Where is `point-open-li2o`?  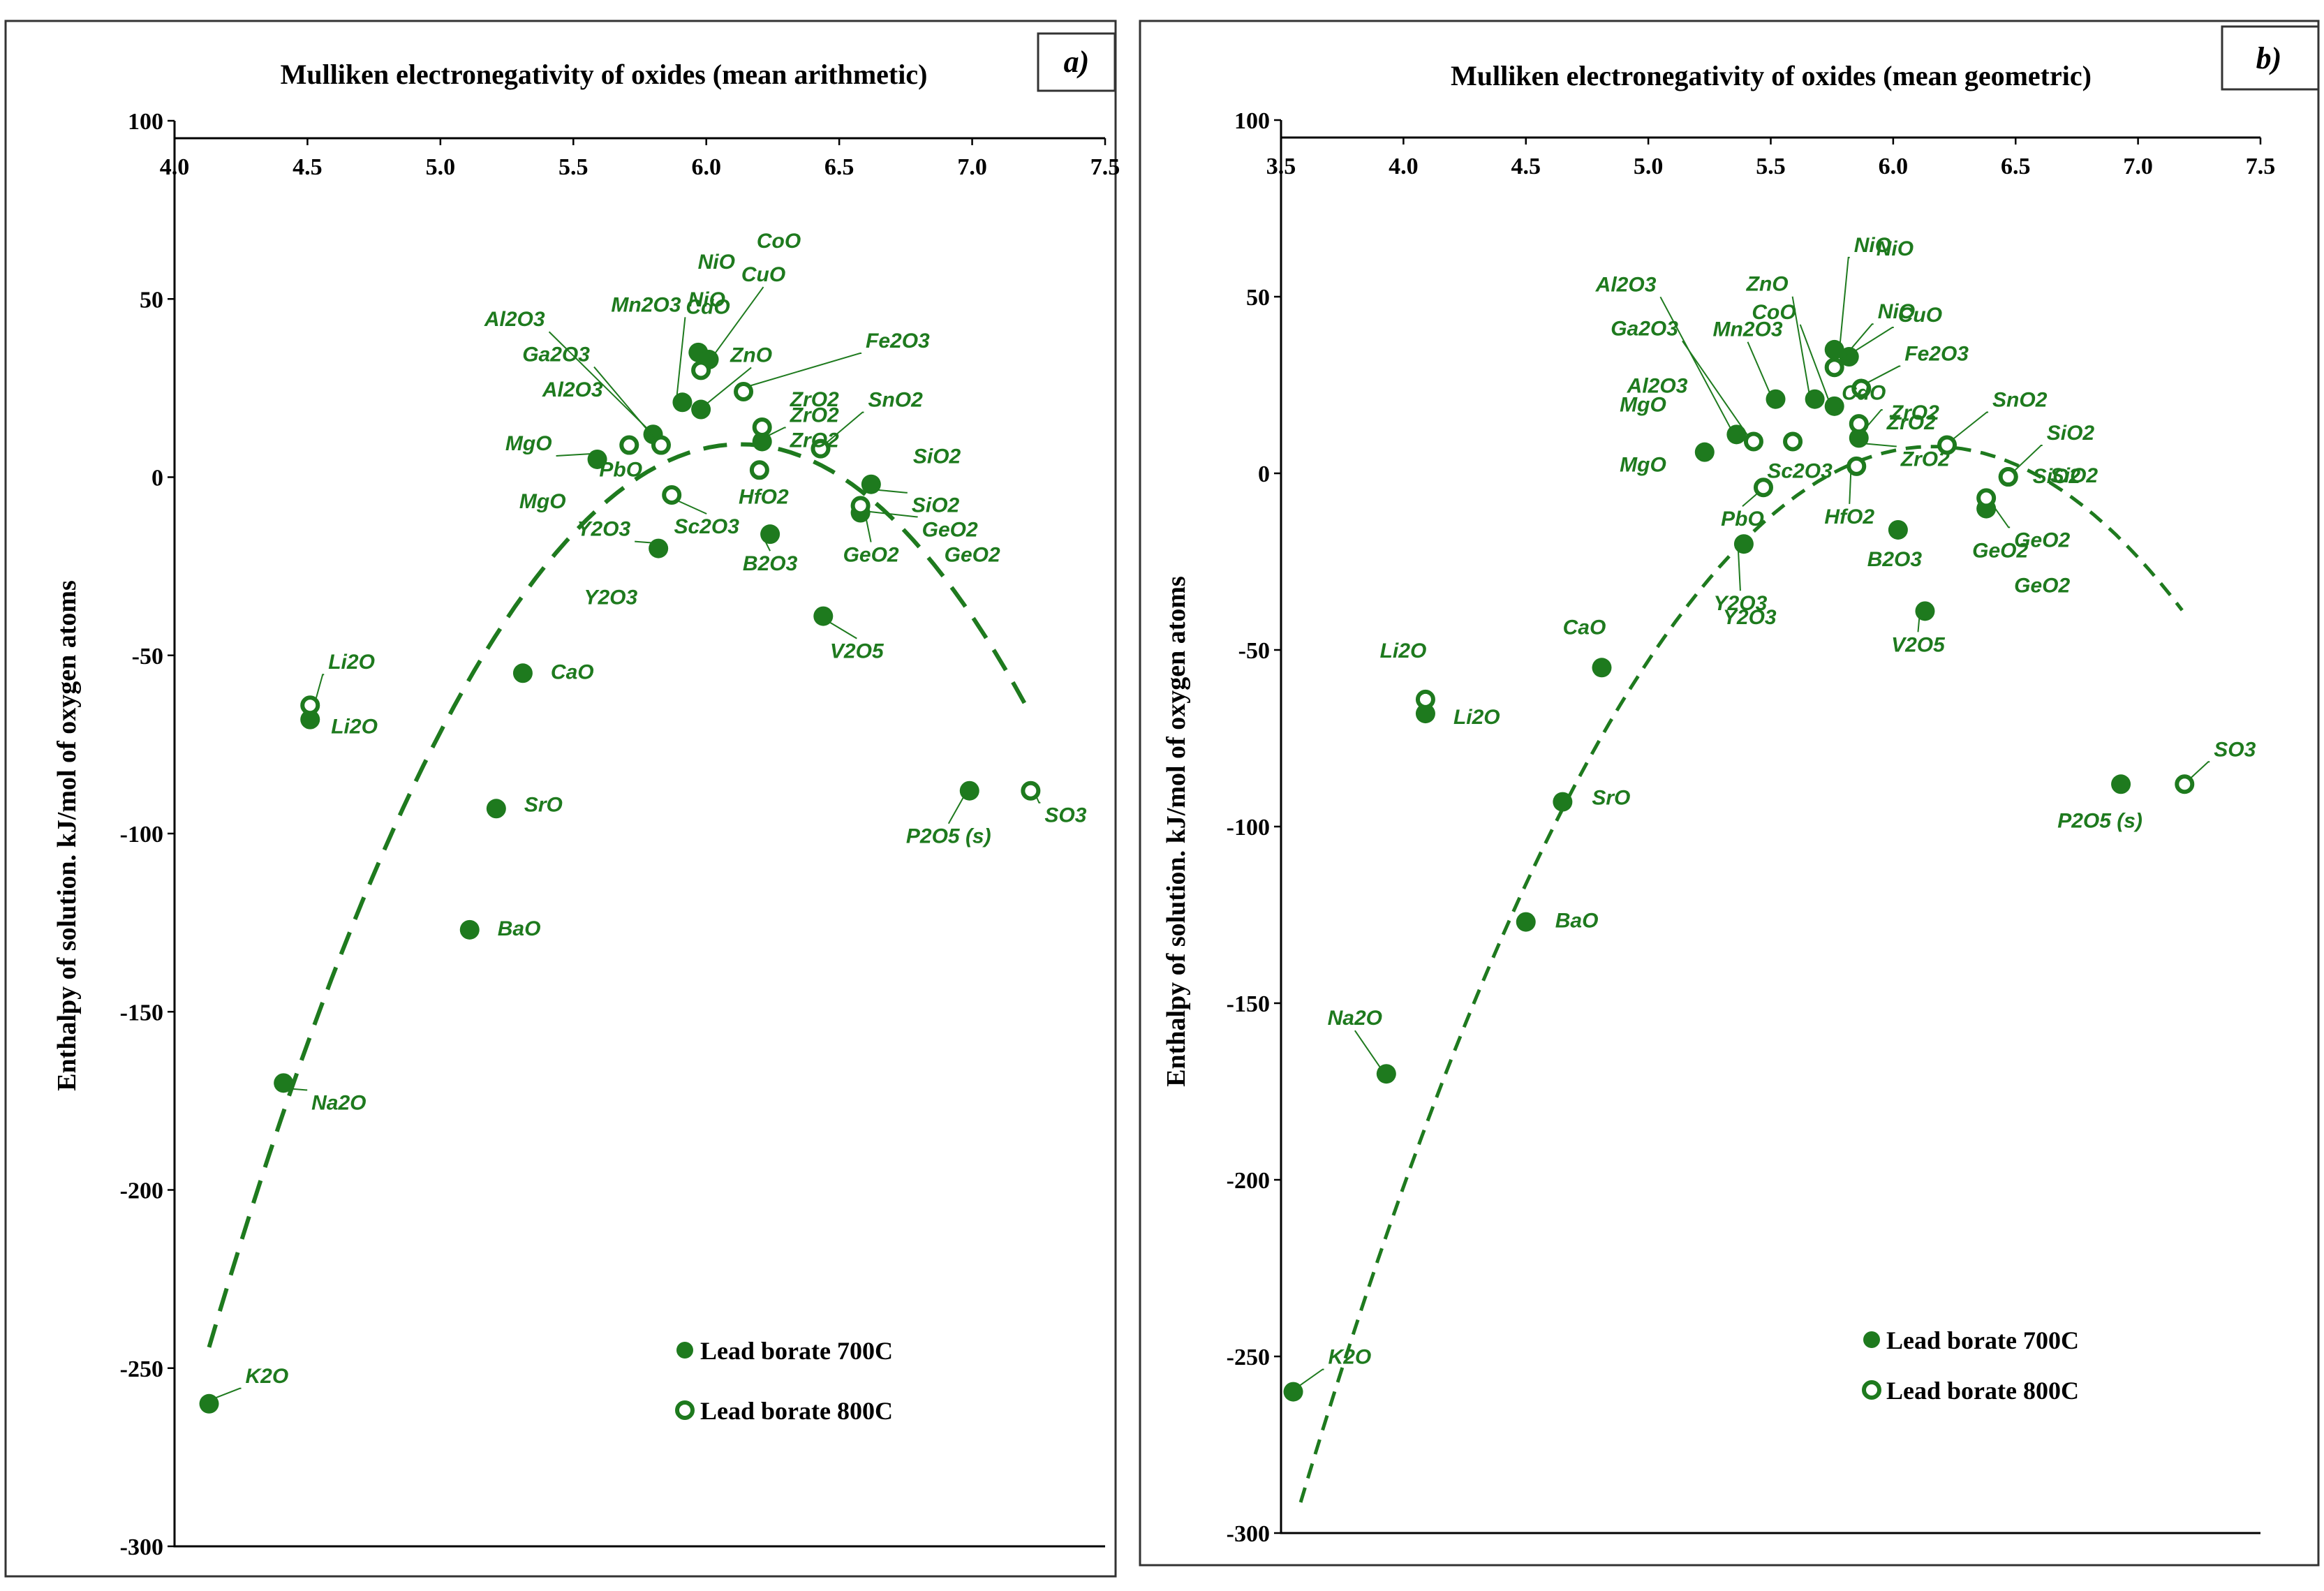
point-open-li2o is located at coordinates (1425, 699).